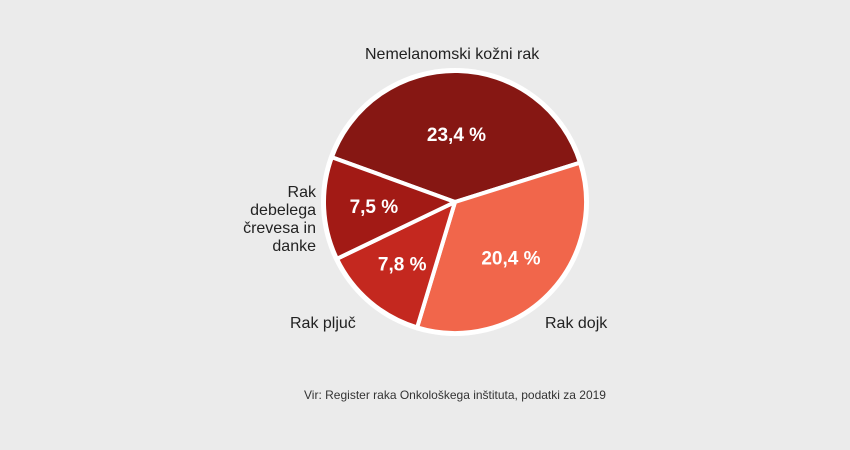 Image resolution: width=850 pixels, height=450 pixels. What do you see at coordinates (374, 207) in the screenshot?
I see `slice-value-label: 7,5 %` at bounding box center [374, 207].